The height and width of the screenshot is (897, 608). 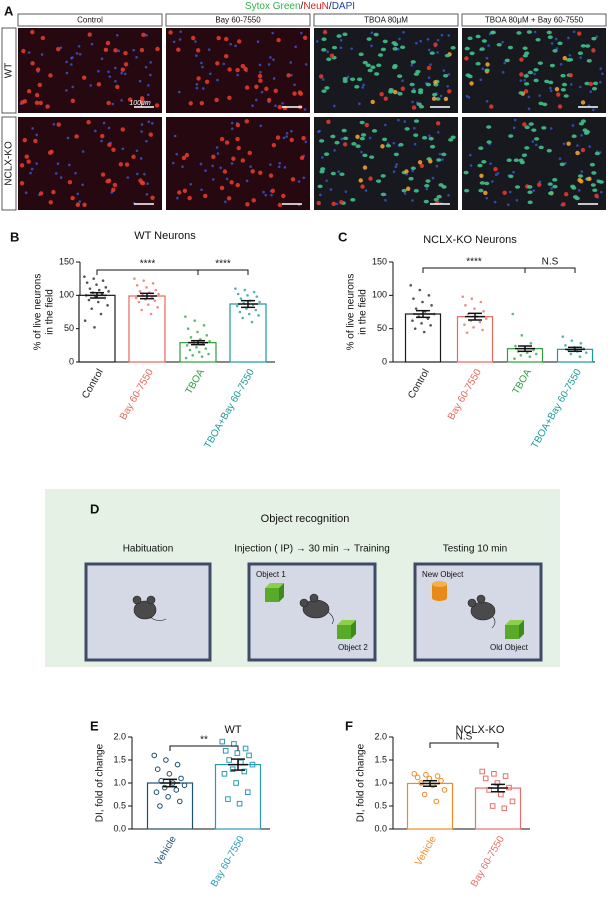 I want to click on object-label: Object 2, so click(x=353, y=647).